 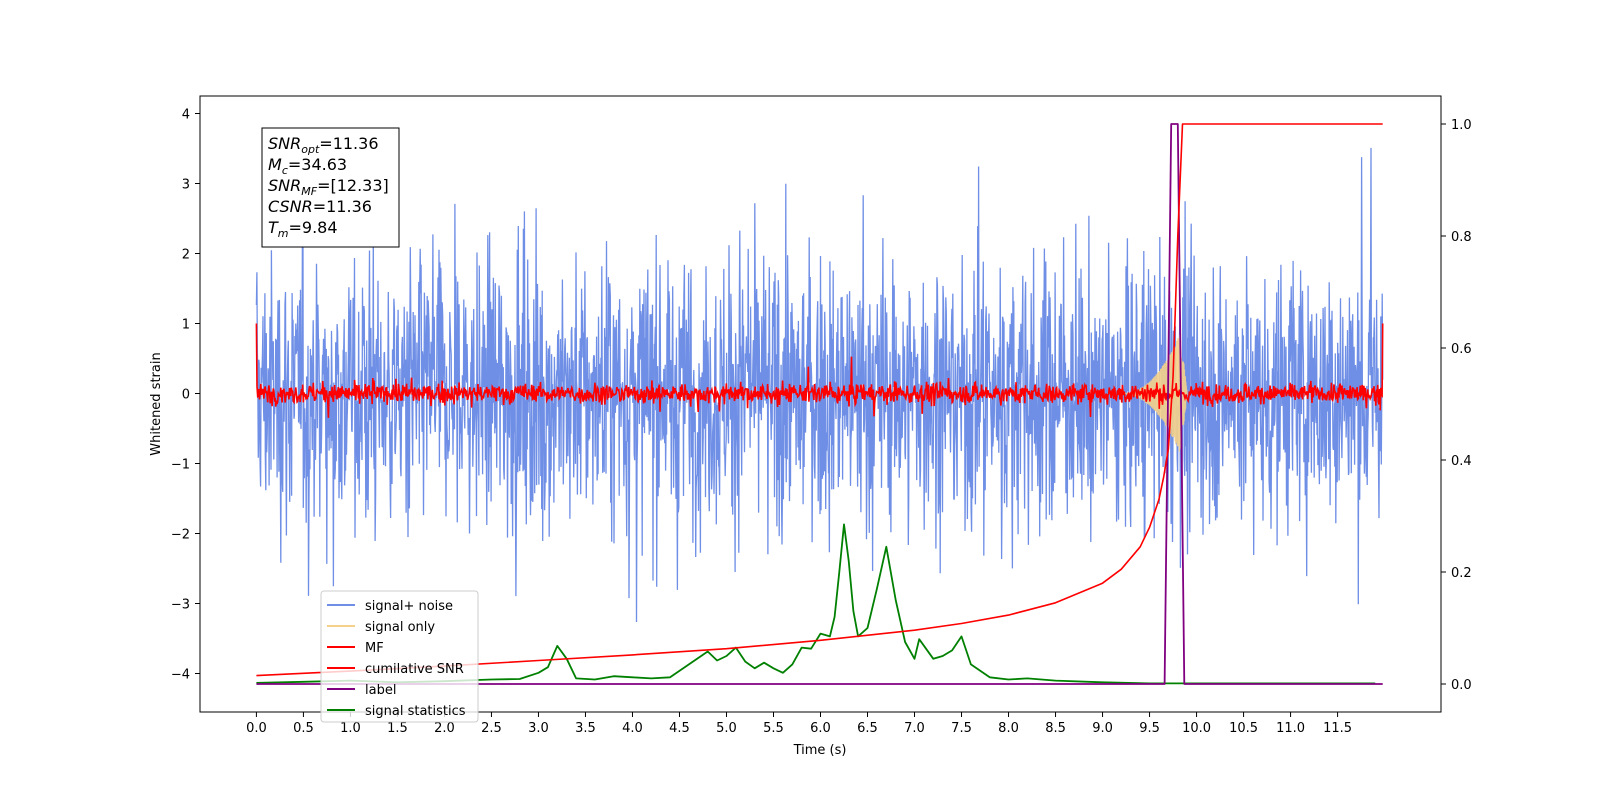 What do you see at coordinates (310, 149) in the screenshot?
I see `annotation-subscript: opt` at bounding box center [310, 149].